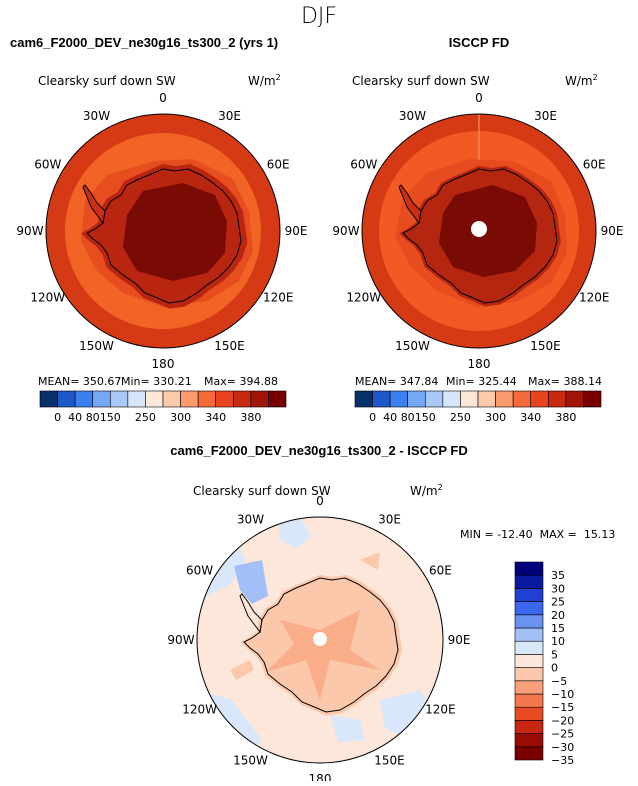 The width and height of the screenshot is (638, 786). What do you see at coordinates (481, 381) in the screenshot?
I see `stat-min-obs: Min= 325.44` at bounding box center [481, 381].